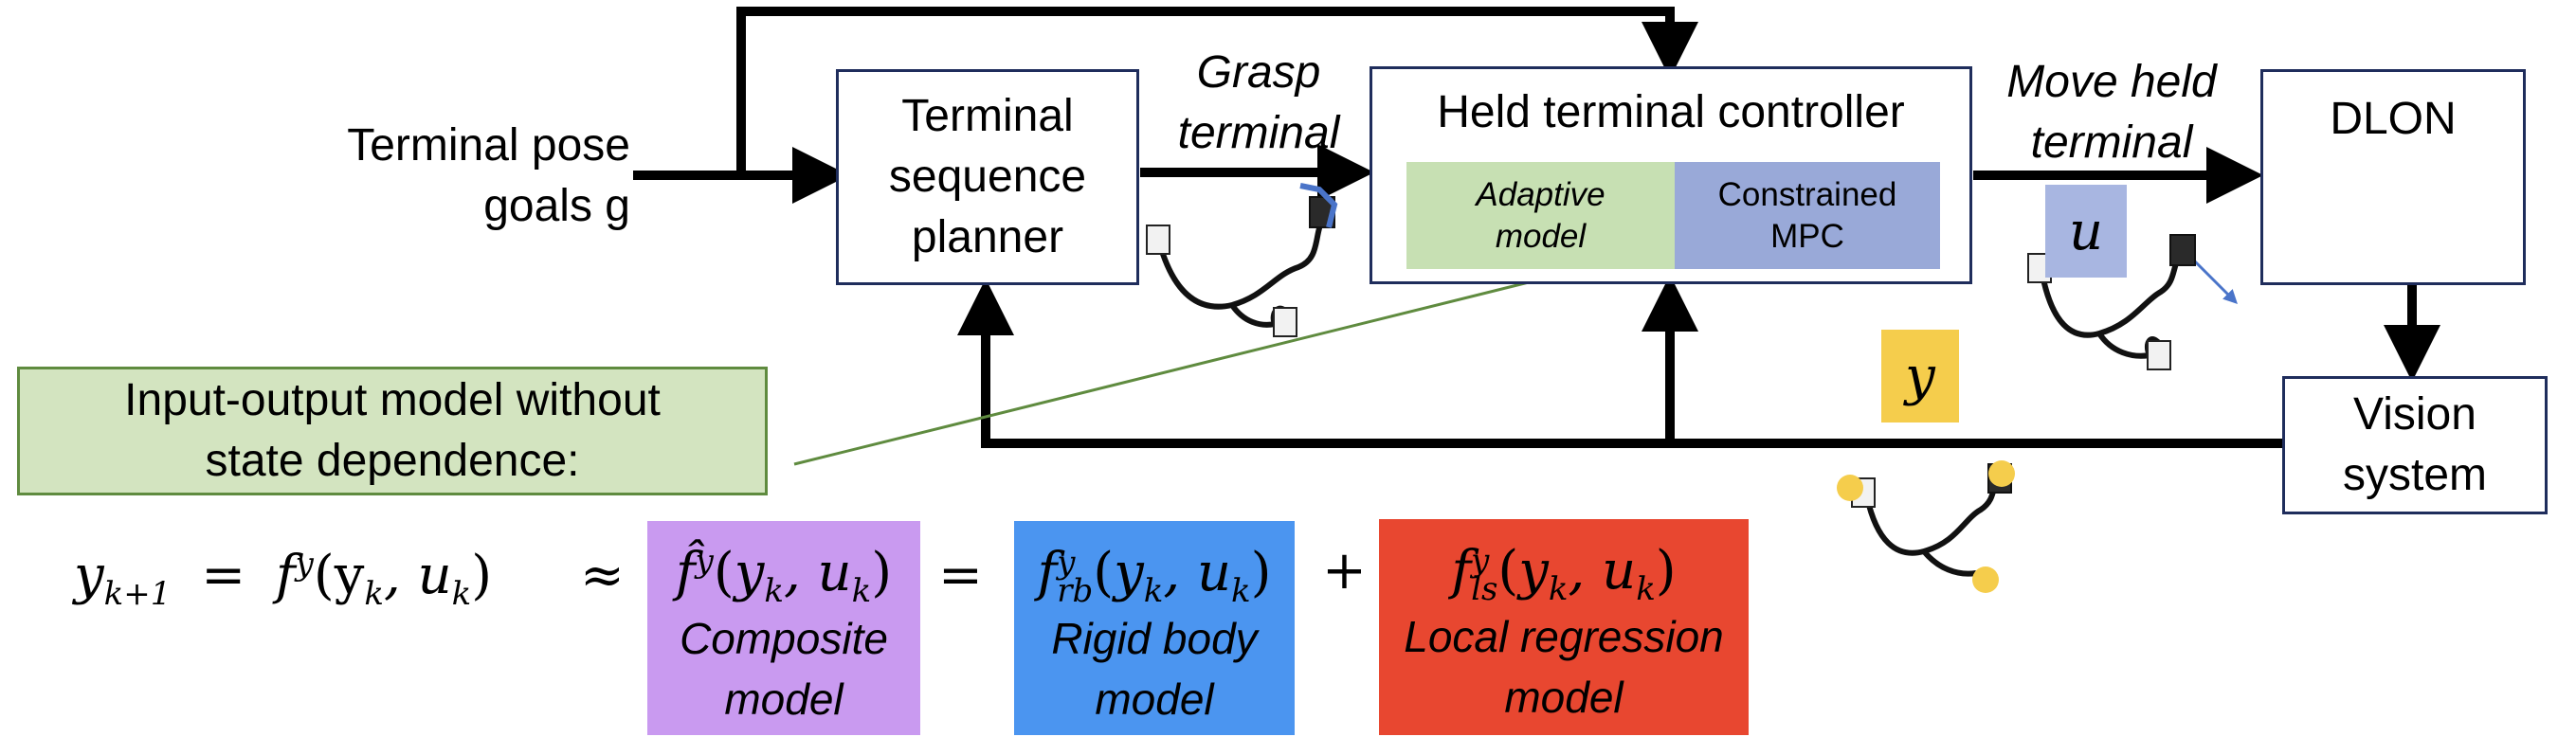  Describe the element at coordinates (784, 669) in the screenshot. I see `composite-caption: Composite model` at that location.